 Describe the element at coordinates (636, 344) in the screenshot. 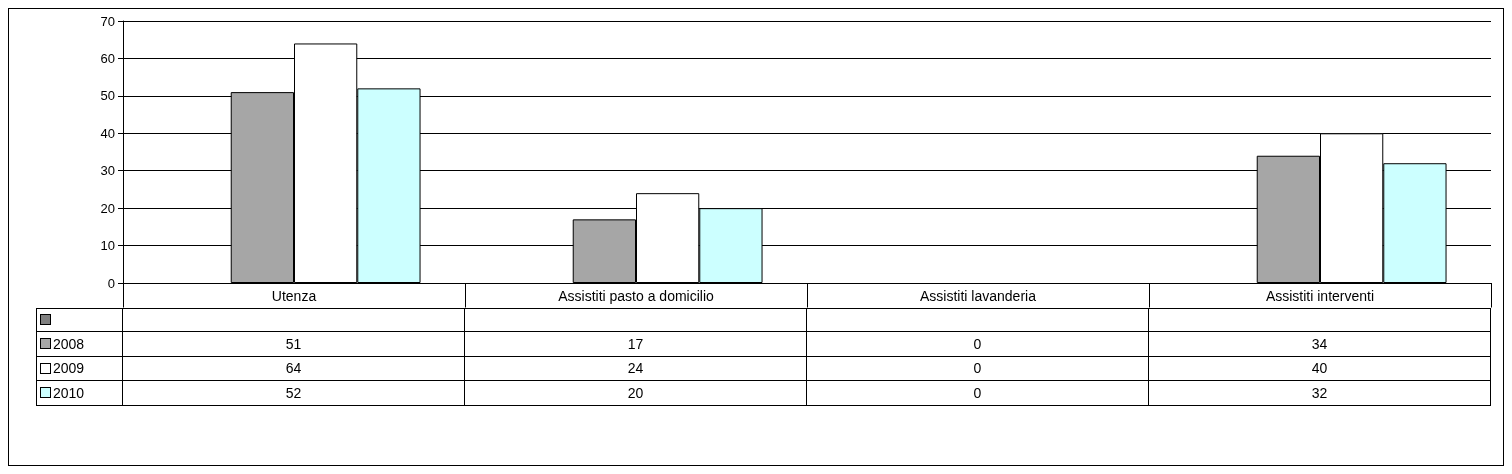

I see `data-label: 17` at that location.